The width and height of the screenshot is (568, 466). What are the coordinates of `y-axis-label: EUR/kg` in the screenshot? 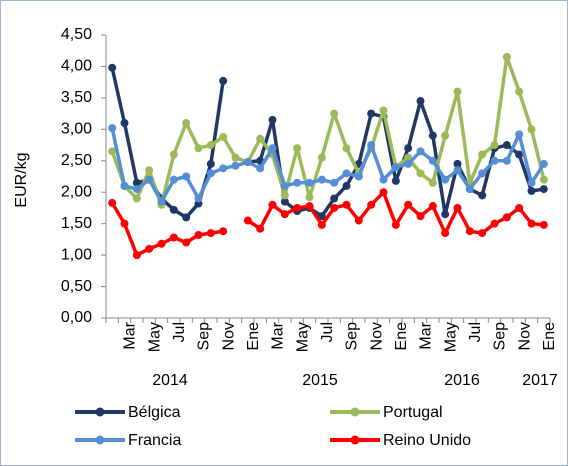 It's located at (21, 179).